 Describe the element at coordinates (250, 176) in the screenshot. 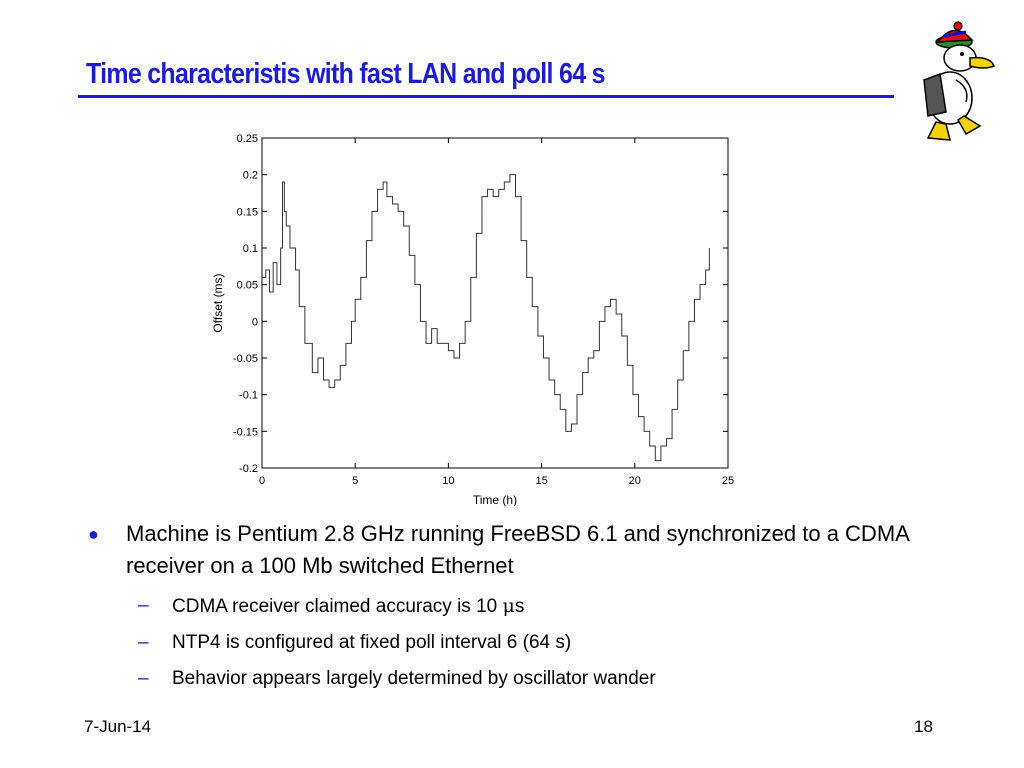

I see `y-tick-label: 0.2` at that location.